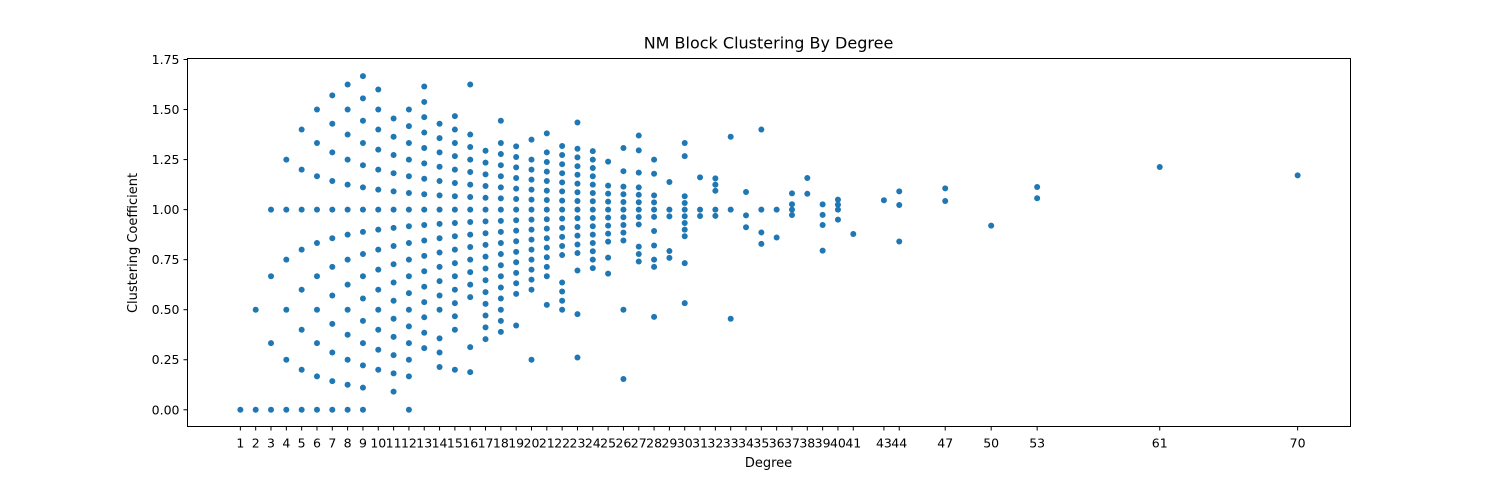  Describe the element at coordinates (1037, 443) in the screenshot. I see `x-tick-label: 53` at that location.